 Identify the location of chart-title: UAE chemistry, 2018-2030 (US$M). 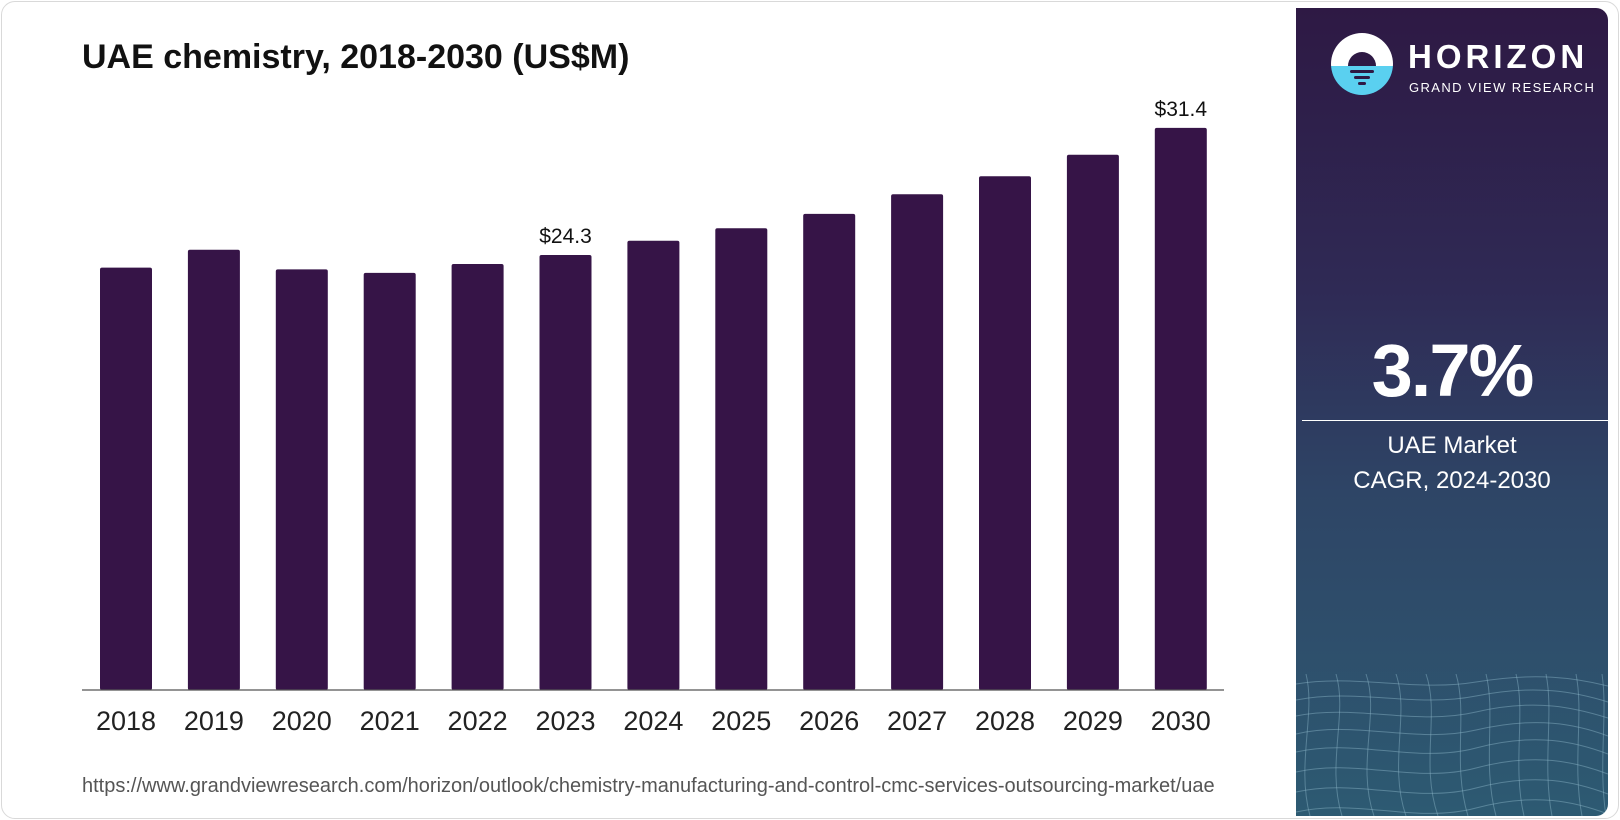
(356, 57).